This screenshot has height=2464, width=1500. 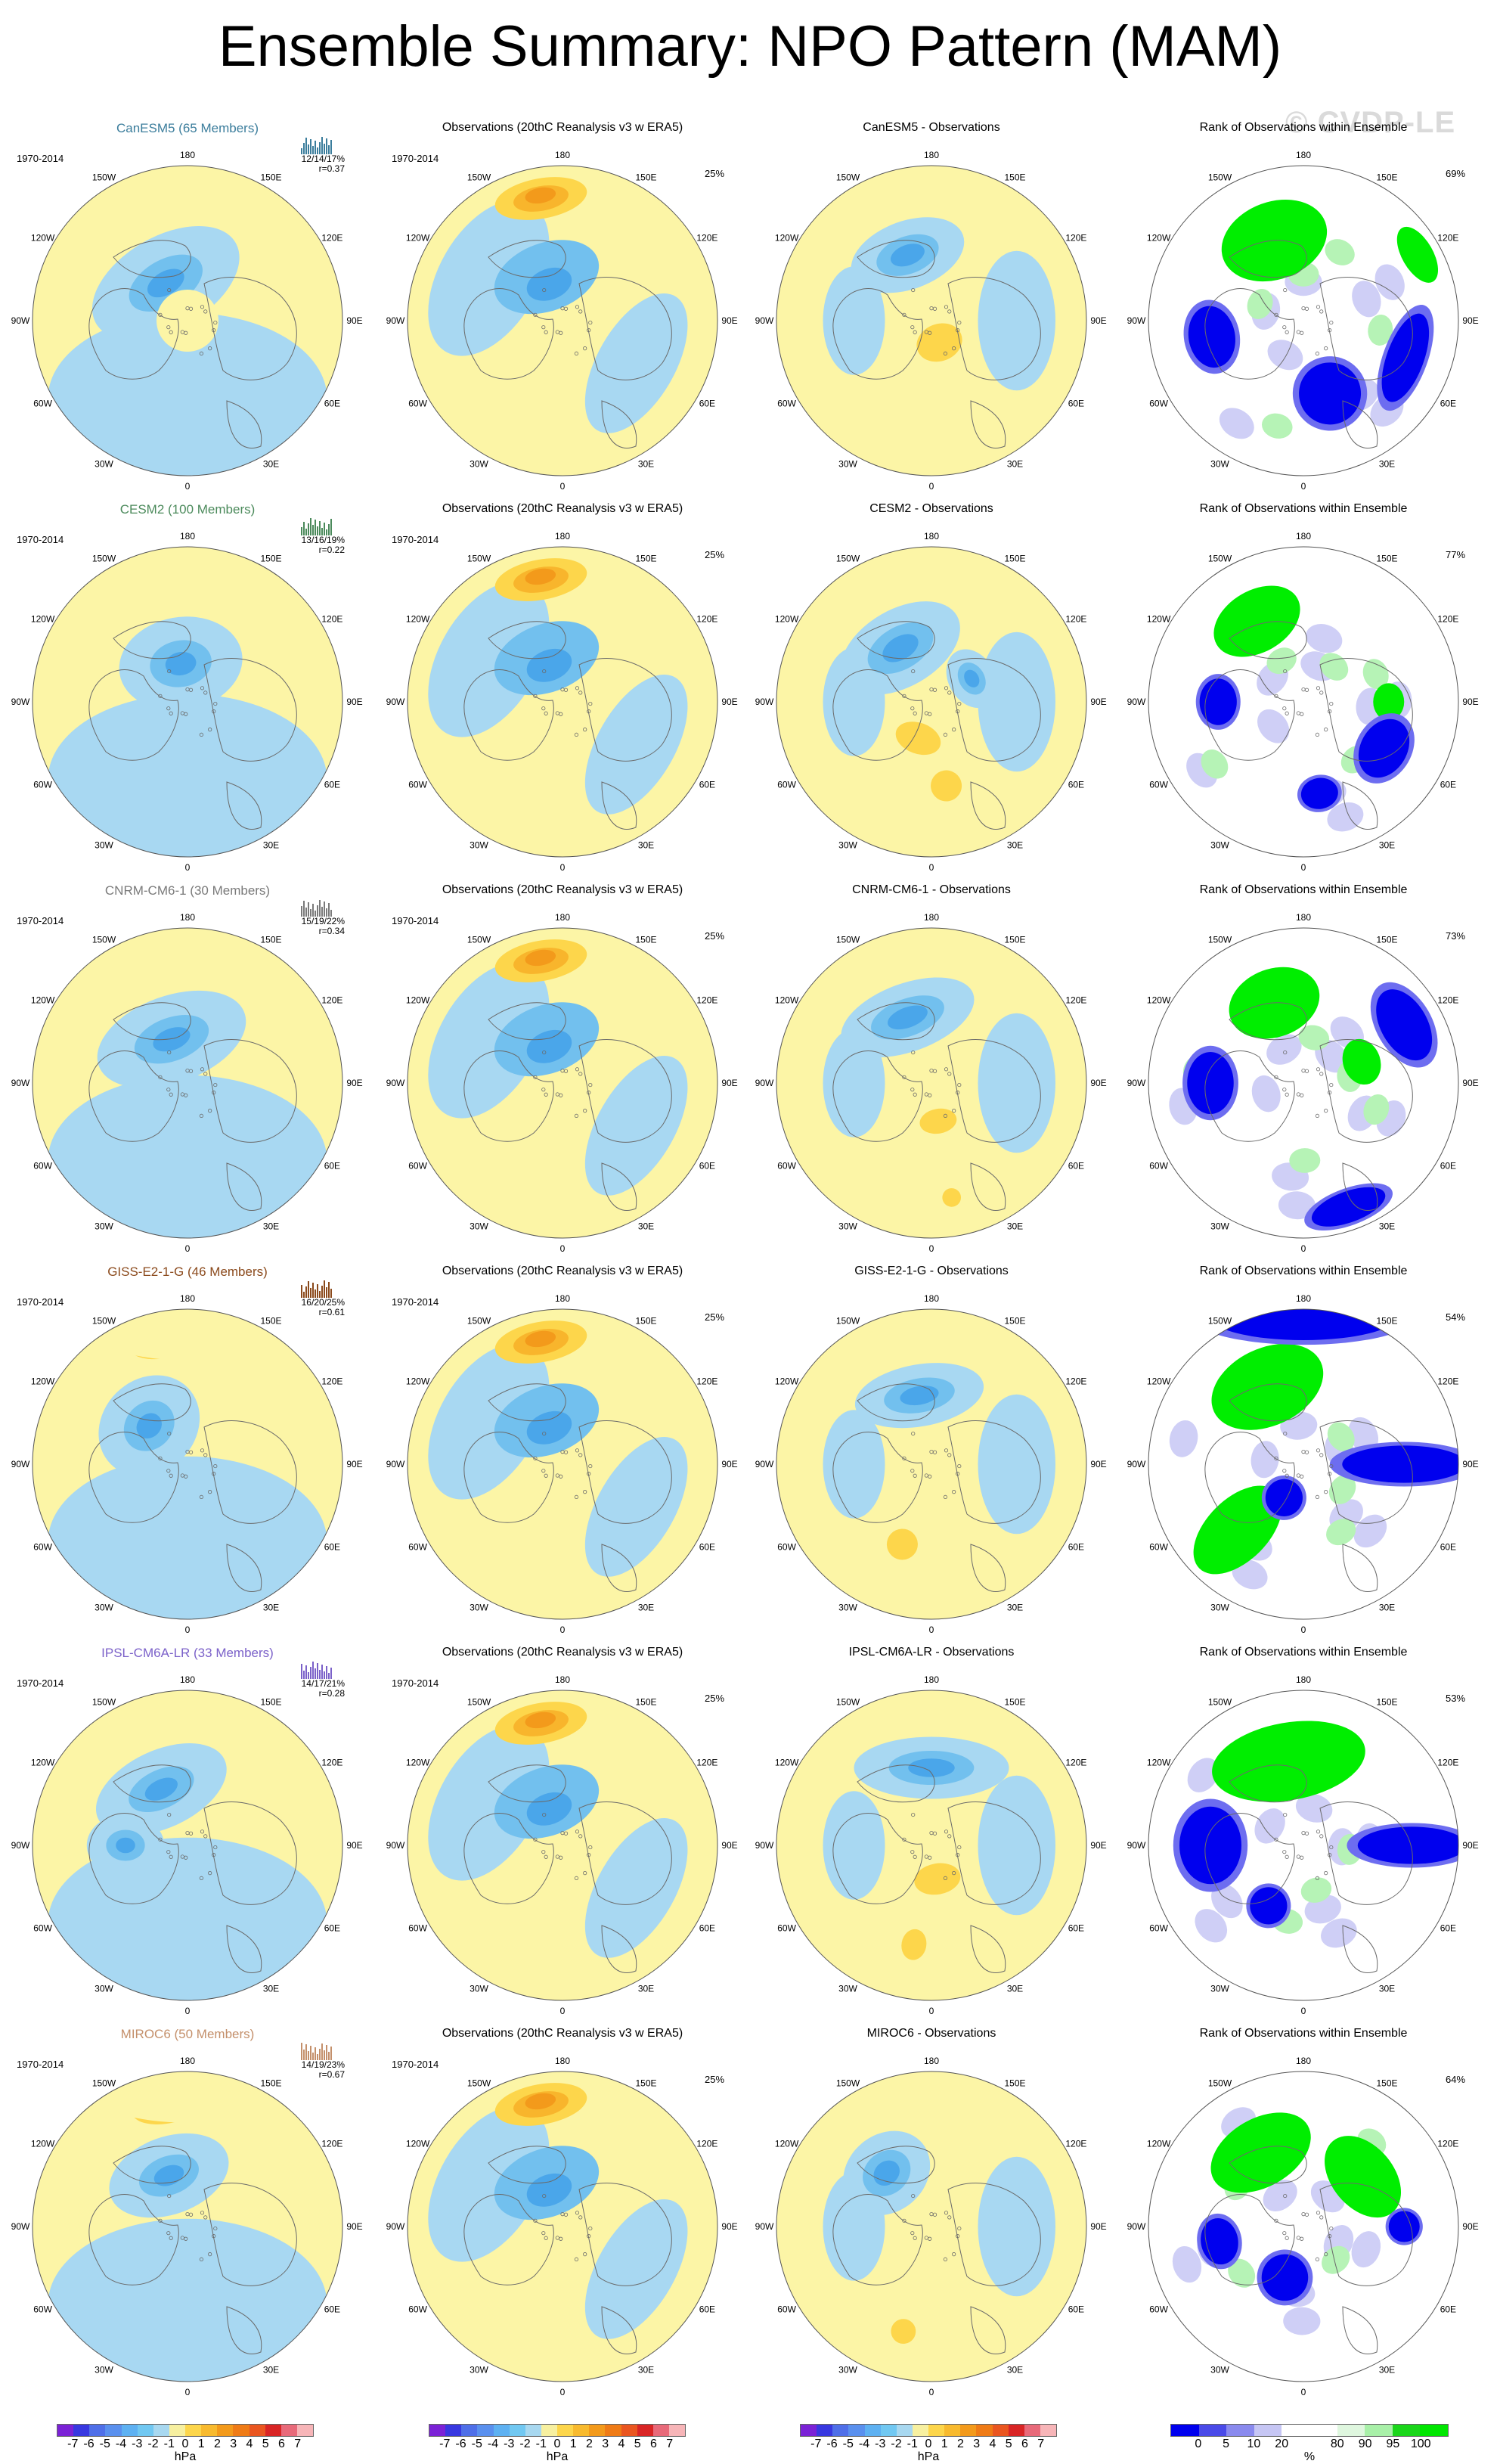 What do you see at coordinates (1303, 1845) in the screenshot?
I see `rank-map: 180 150E 120E 90E 60E 30E 0 30W 60W 90W 120W 150W` at bounding box center [1303, 1845].